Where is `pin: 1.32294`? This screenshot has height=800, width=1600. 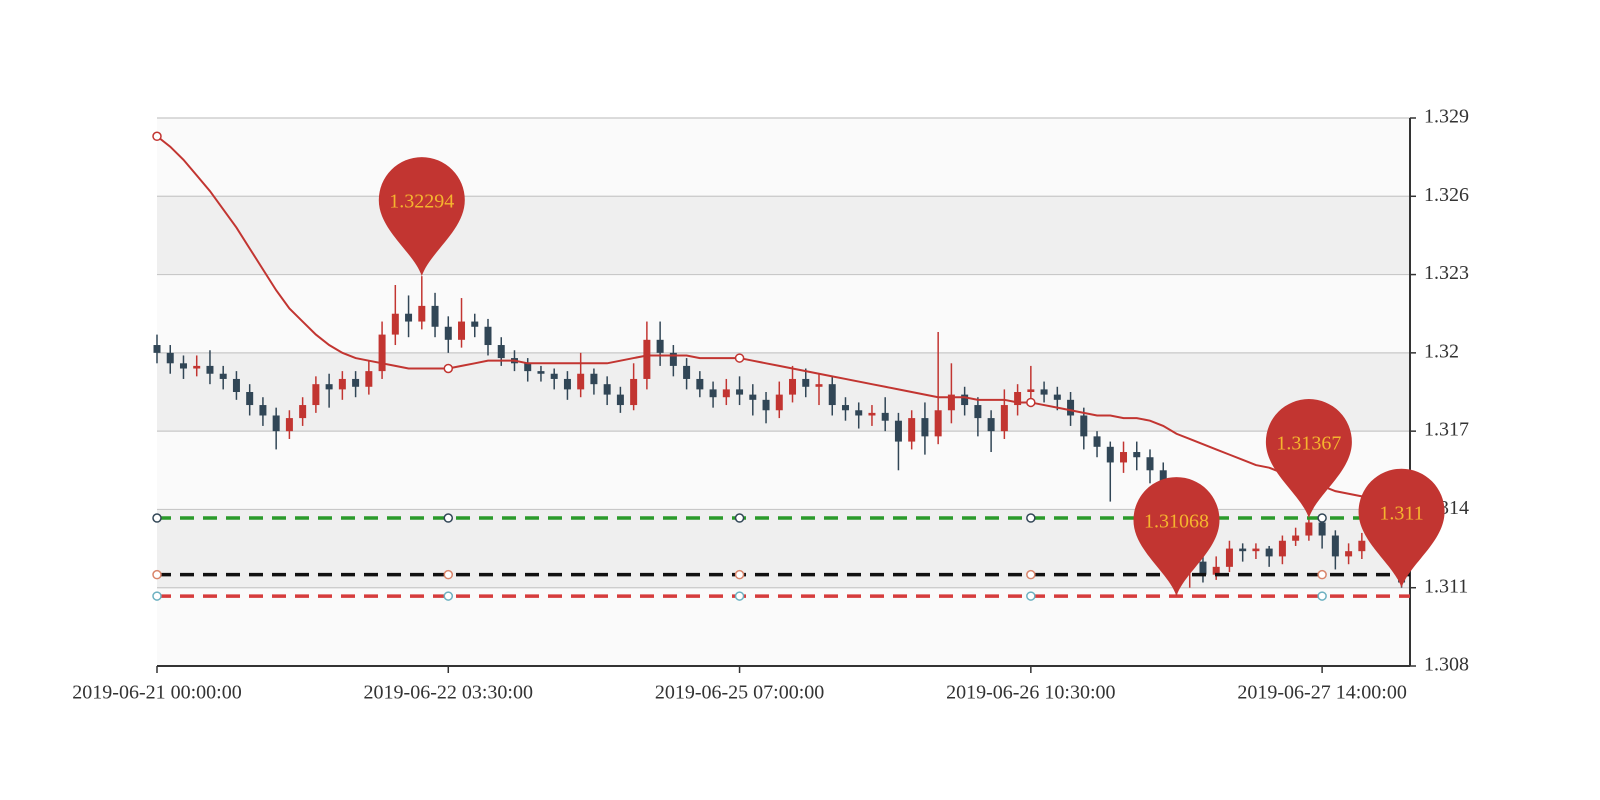 pin: 1.32294 is located at coordinates (421, 217).